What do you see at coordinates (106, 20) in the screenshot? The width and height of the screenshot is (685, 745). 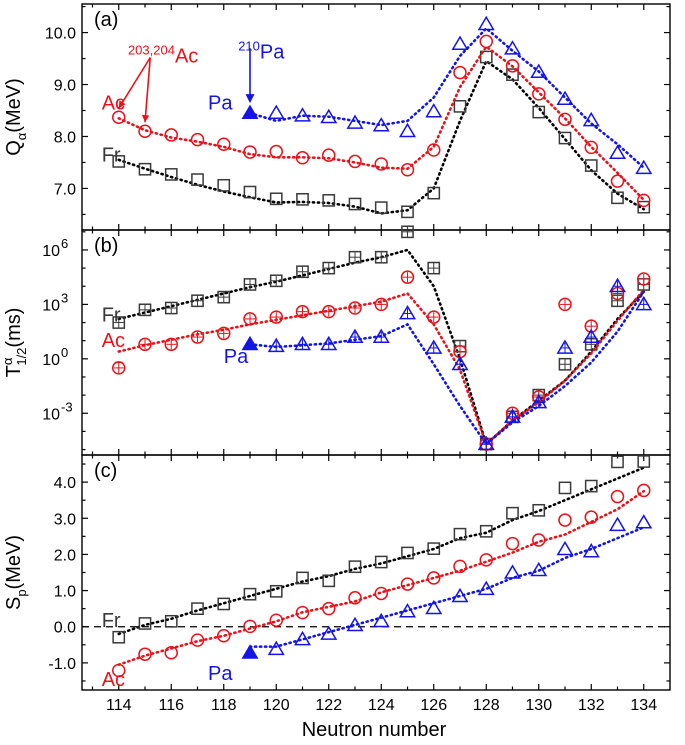 I see `panel-label: (a)` at bounding box center [106, 20].